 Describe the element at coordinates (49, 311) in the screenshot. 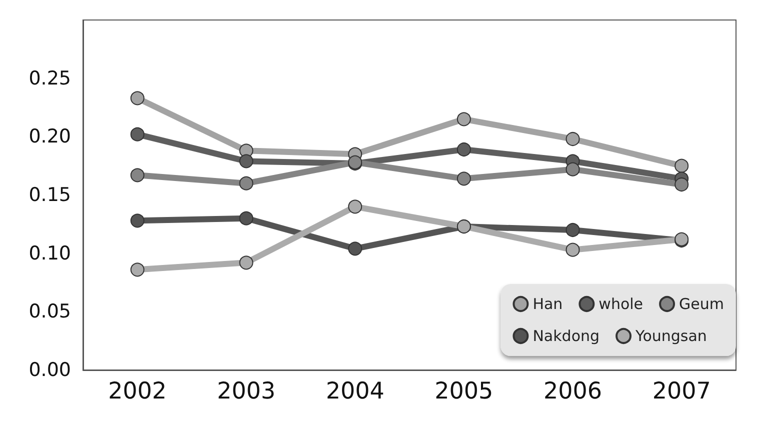

I see `y-tick-label: 0.05` at that location.